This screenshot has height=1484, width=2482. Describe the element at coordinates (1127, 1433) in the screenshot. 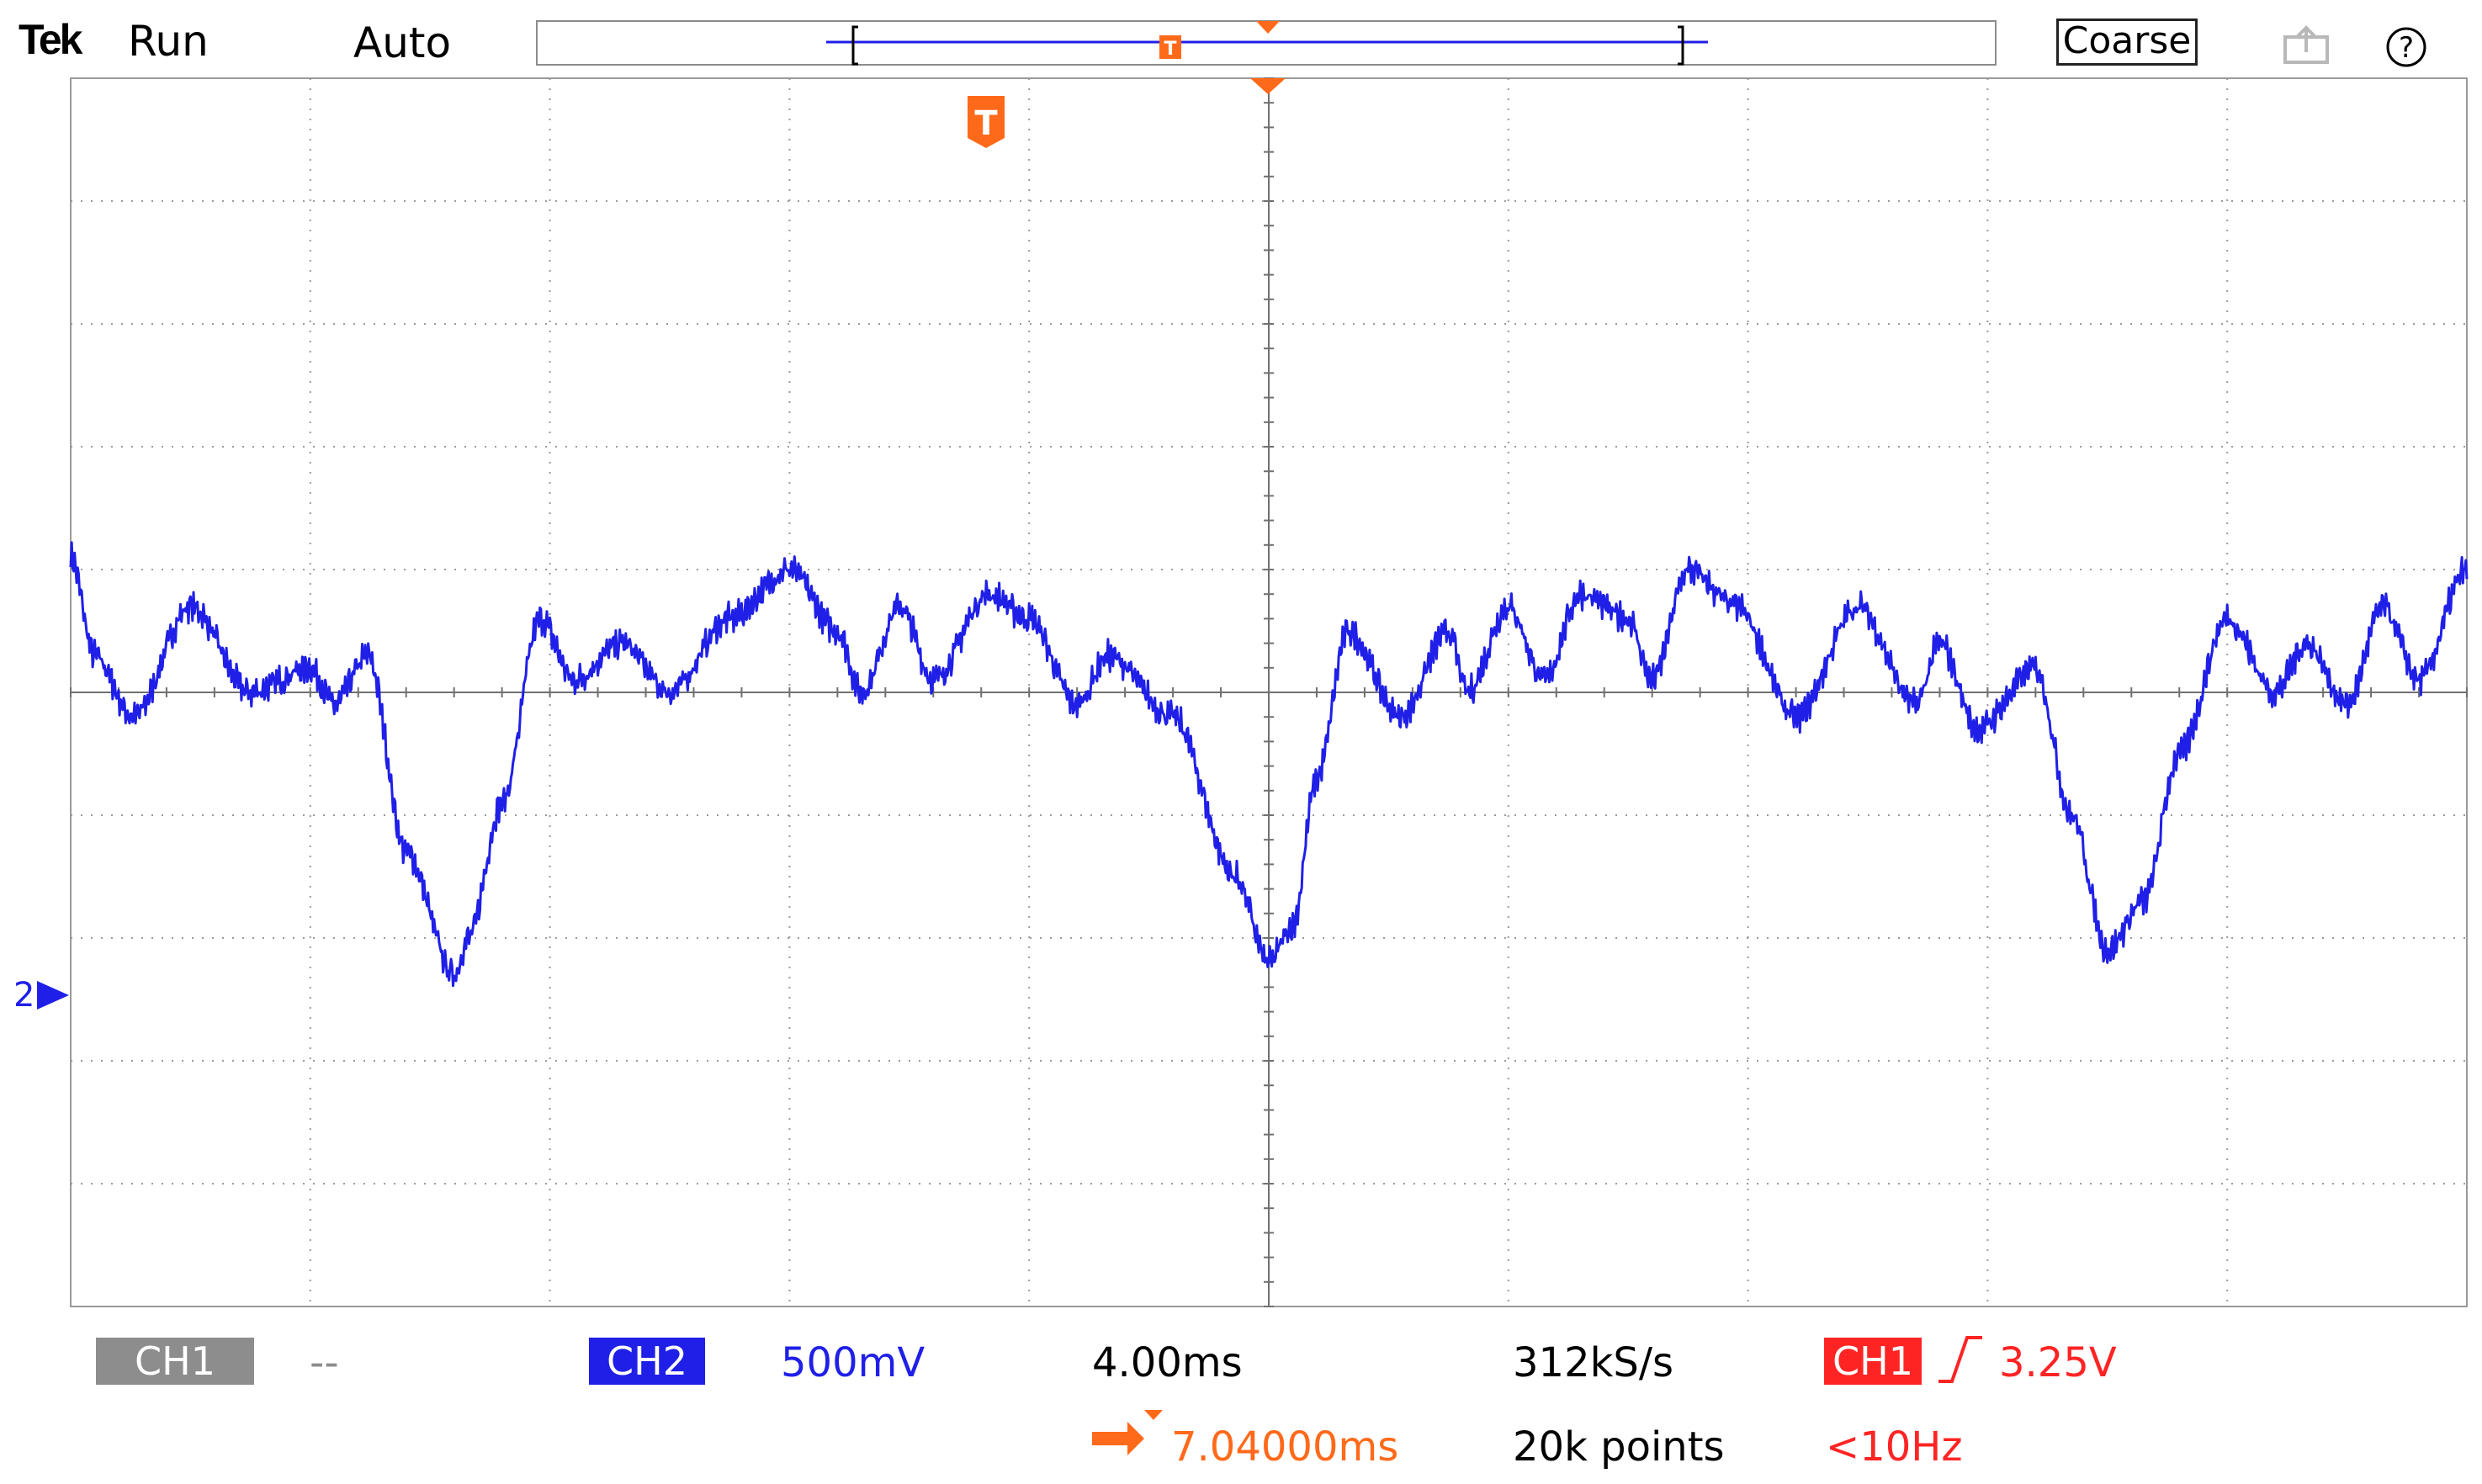

I see `position-arrow-icon` at that location.